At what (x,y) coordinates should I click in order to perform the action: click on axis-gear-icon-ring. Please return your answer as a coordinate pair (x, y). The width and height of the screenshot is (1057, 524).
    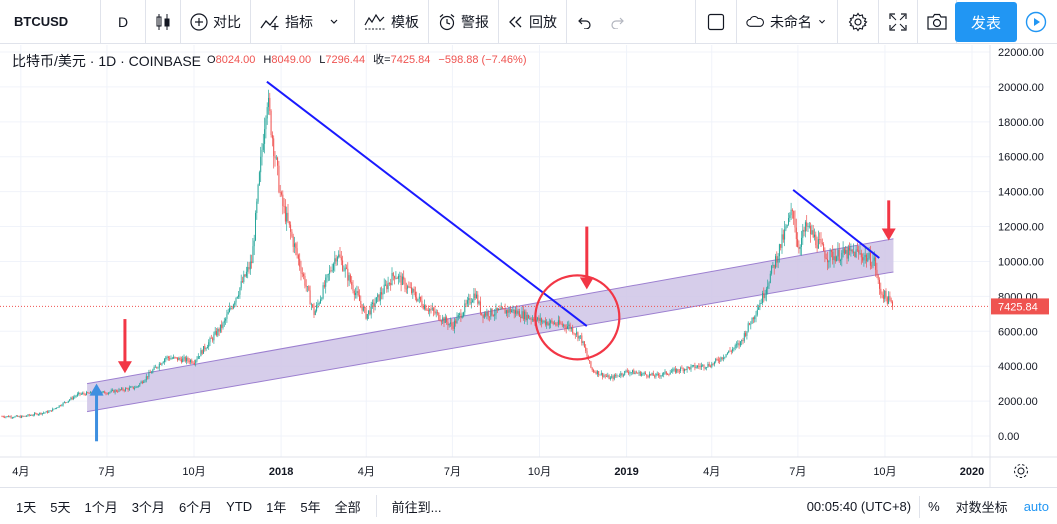
    Looking at the image, I should click on (1021, 471).